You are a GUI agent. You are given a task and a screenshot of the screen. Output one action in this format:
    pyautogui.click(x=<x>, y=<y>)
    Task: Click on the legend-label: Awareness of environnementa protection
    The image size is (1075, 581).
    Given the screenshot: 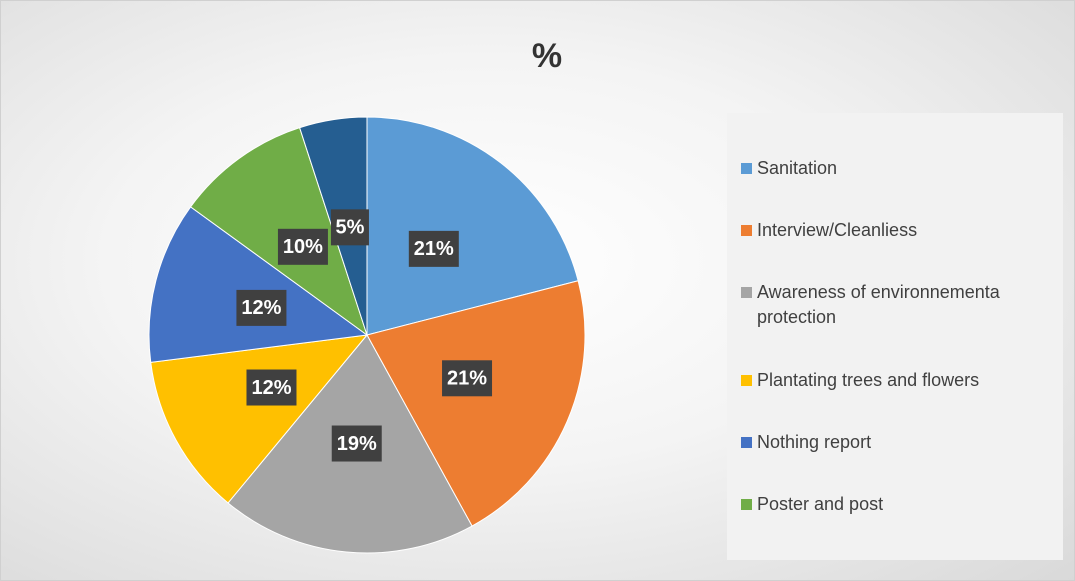 What is the action you would take?
    pyautogui.click(x=878, y=305)
    